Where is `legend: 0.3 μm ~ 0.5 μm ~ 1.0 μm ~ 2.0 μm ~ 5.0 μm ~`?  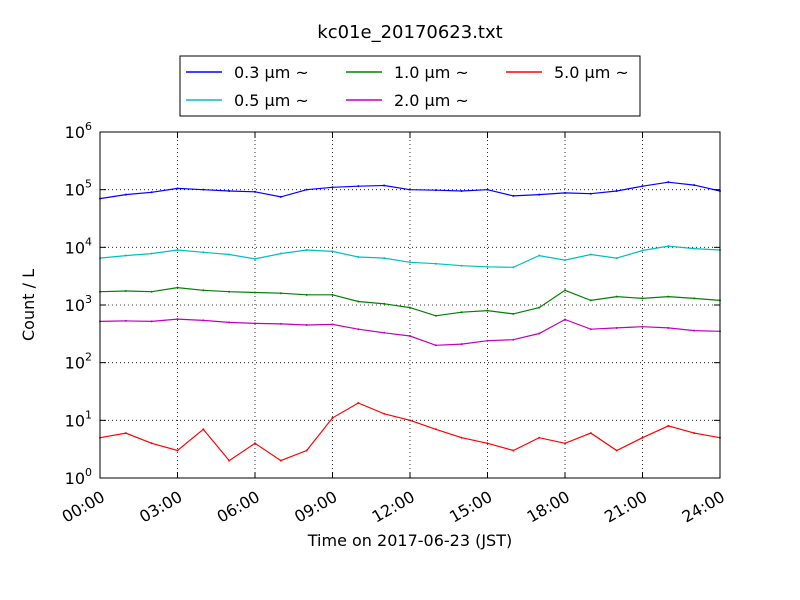
legend: 0.3 μm ~ 0.5 μm ~ 1.0 μm ~ 2.0 μm ~ 5.0 μm ~ is located at coordinates (410, 86).